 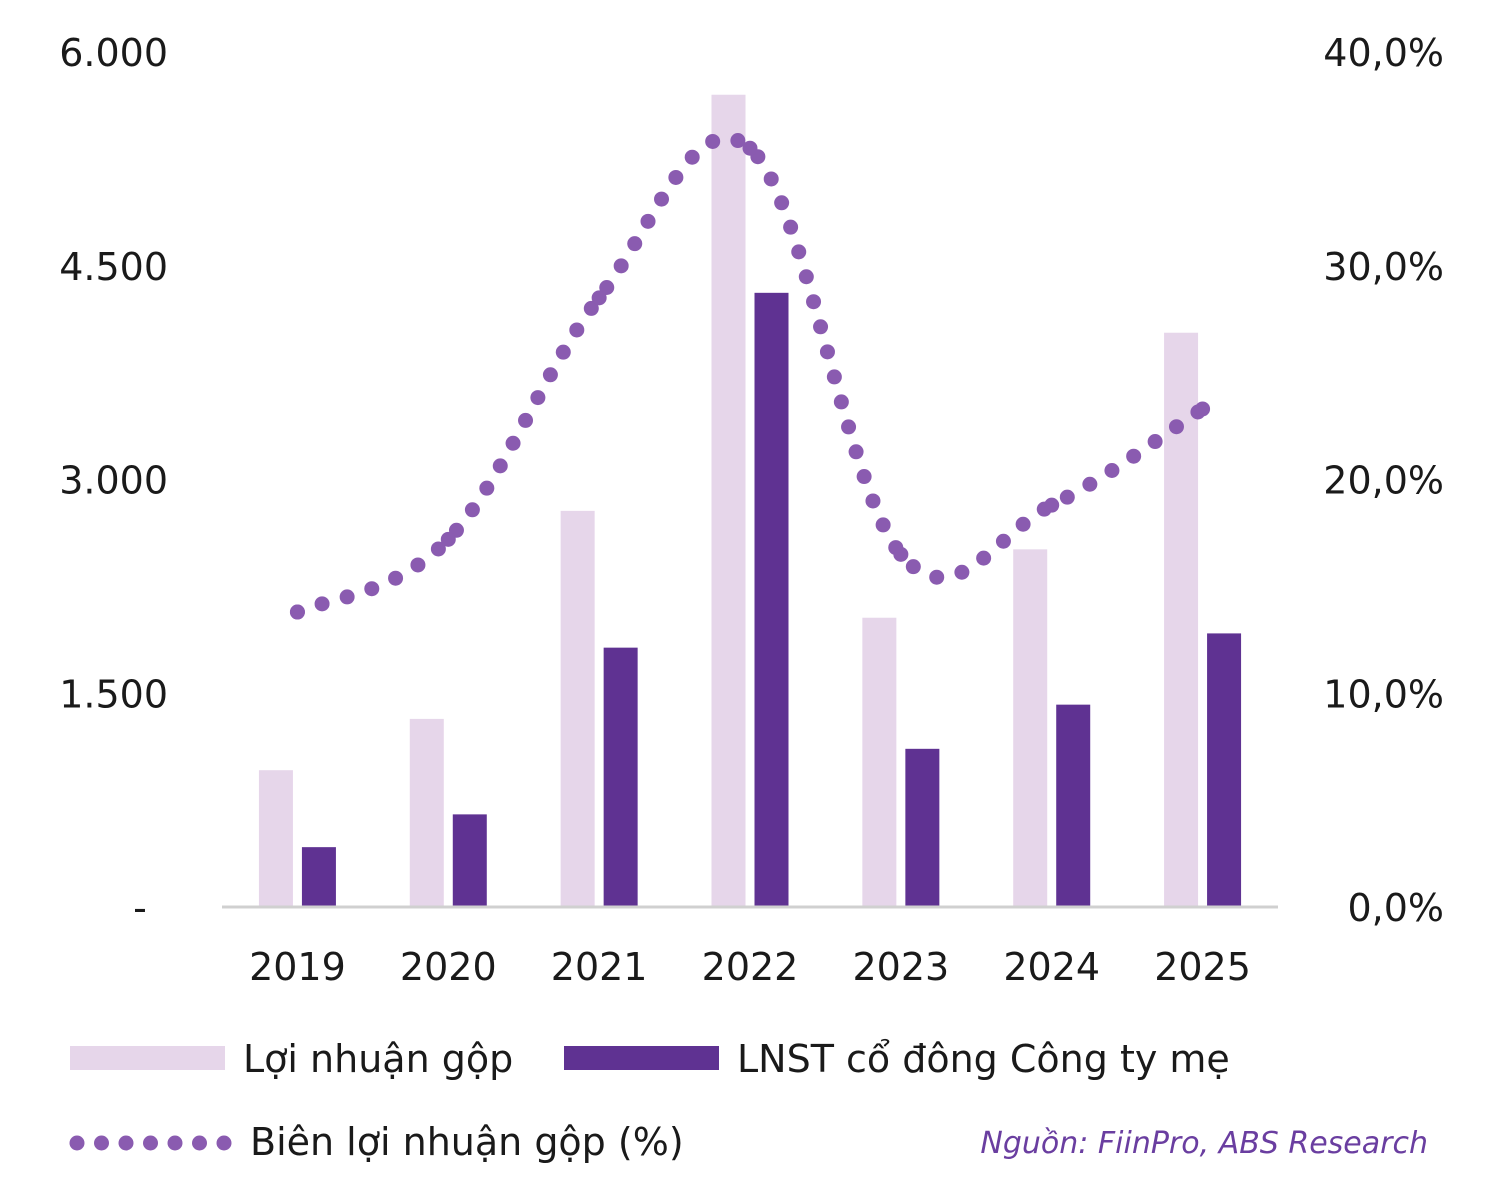 I want to click on x-axis: 2019 2020 2021 2022 2023 2024 2025, so click(x=750, y=967).